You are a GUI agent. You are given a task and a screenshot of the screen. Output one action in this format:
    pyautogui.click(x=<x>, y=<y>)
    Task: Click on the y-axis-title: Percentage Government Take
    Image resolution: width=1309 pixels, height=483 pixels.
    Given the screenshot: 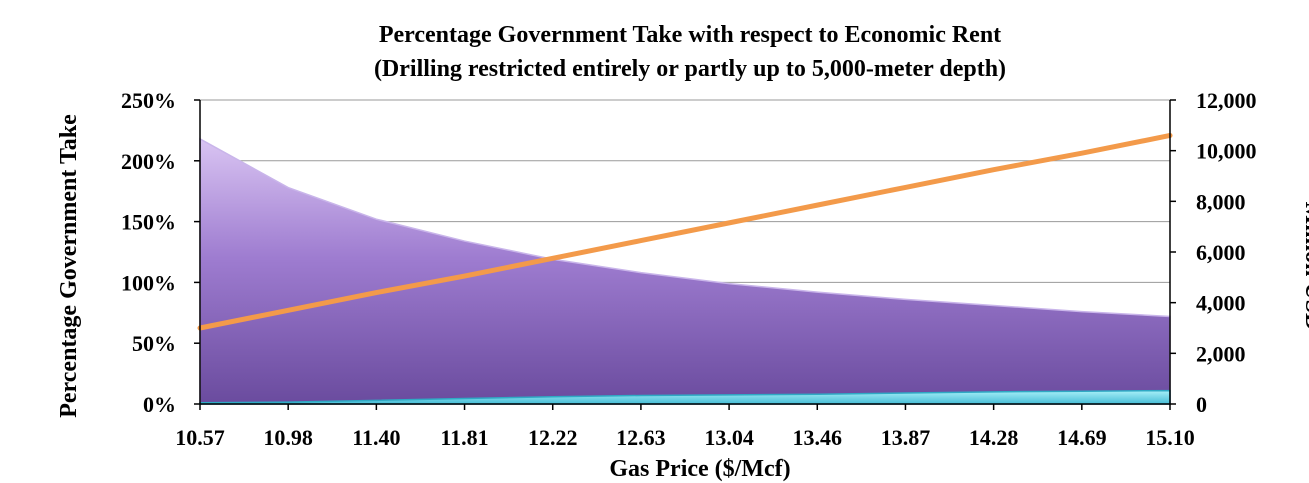 What is the action you would take?
    pyautogui.click(x=69, y=266)
    